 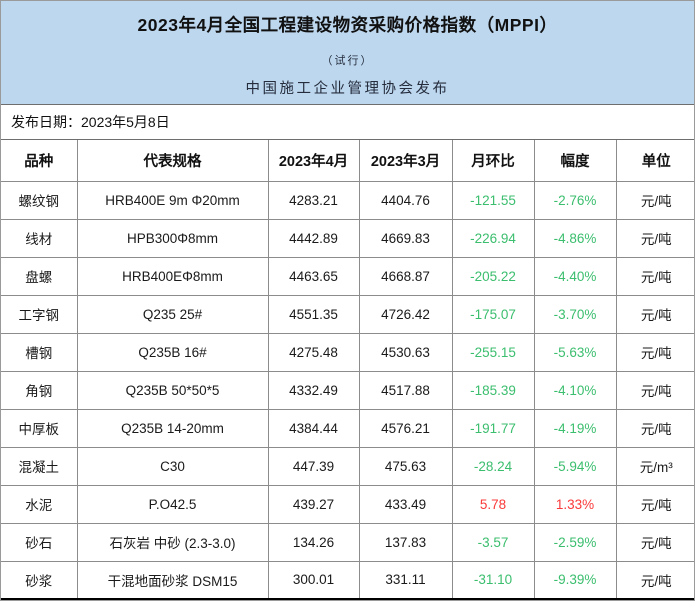 I want to click on price-mar-cell: 4517.88, so click(x=405, y=390).